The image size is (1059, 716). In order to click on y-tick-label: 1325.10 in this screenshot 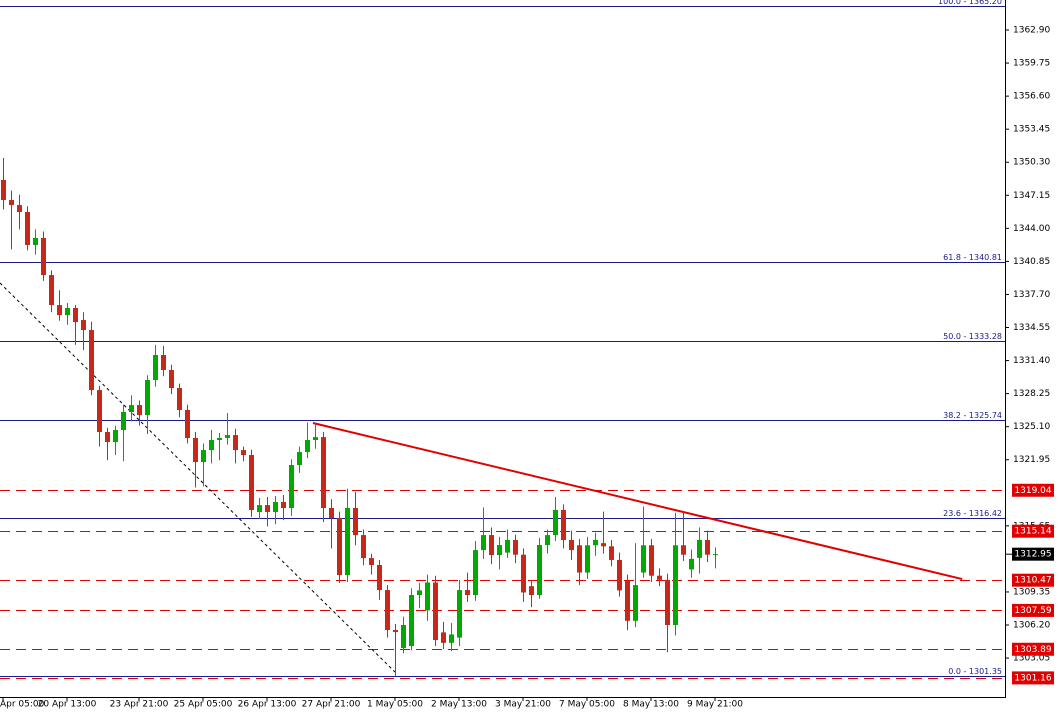, I will do `click(1031, 427)`.